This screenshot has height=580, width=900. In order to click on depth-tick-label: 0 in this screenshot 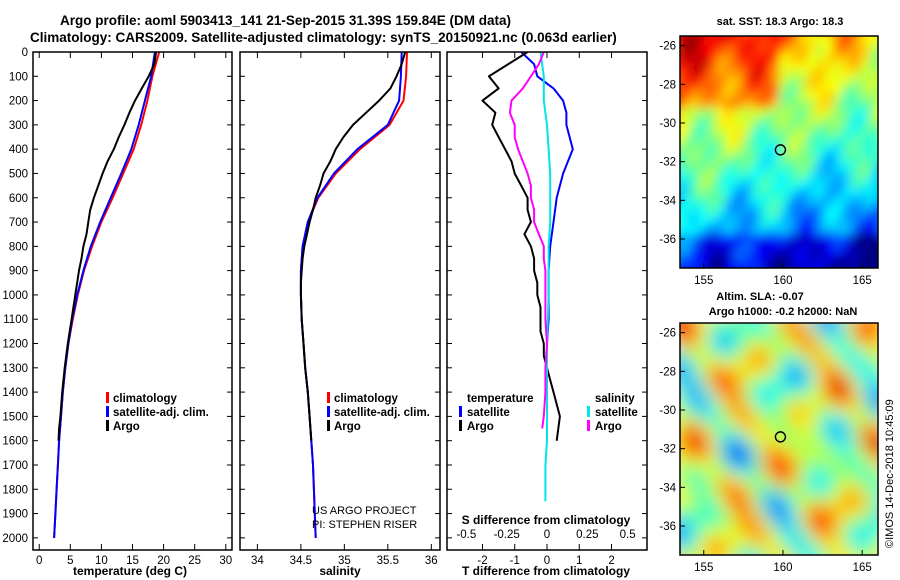, I will do `click(25, 53)`.